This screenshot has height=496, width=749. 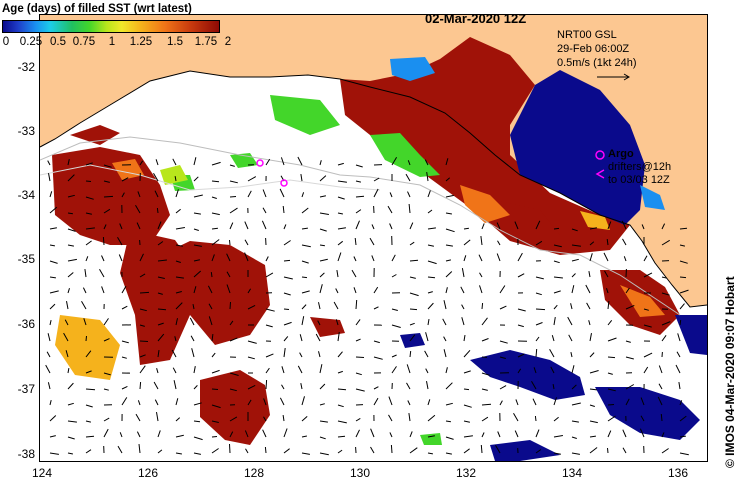 I want to click on x-tick: 134, so click(x=572, y=473).